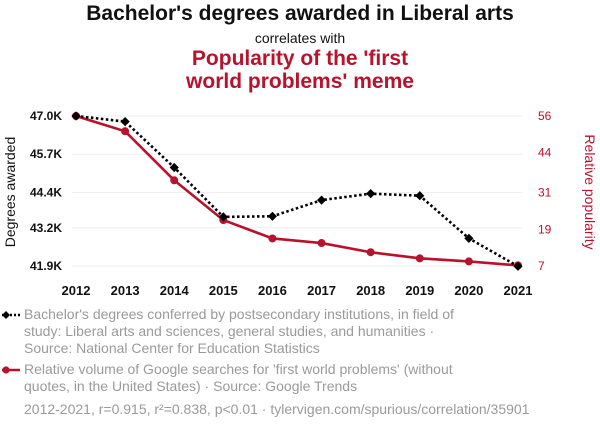 Image resolution: width=600 pixels, height=430 pixels. I want to click on right-tick-label: 56, so click(545, 116).